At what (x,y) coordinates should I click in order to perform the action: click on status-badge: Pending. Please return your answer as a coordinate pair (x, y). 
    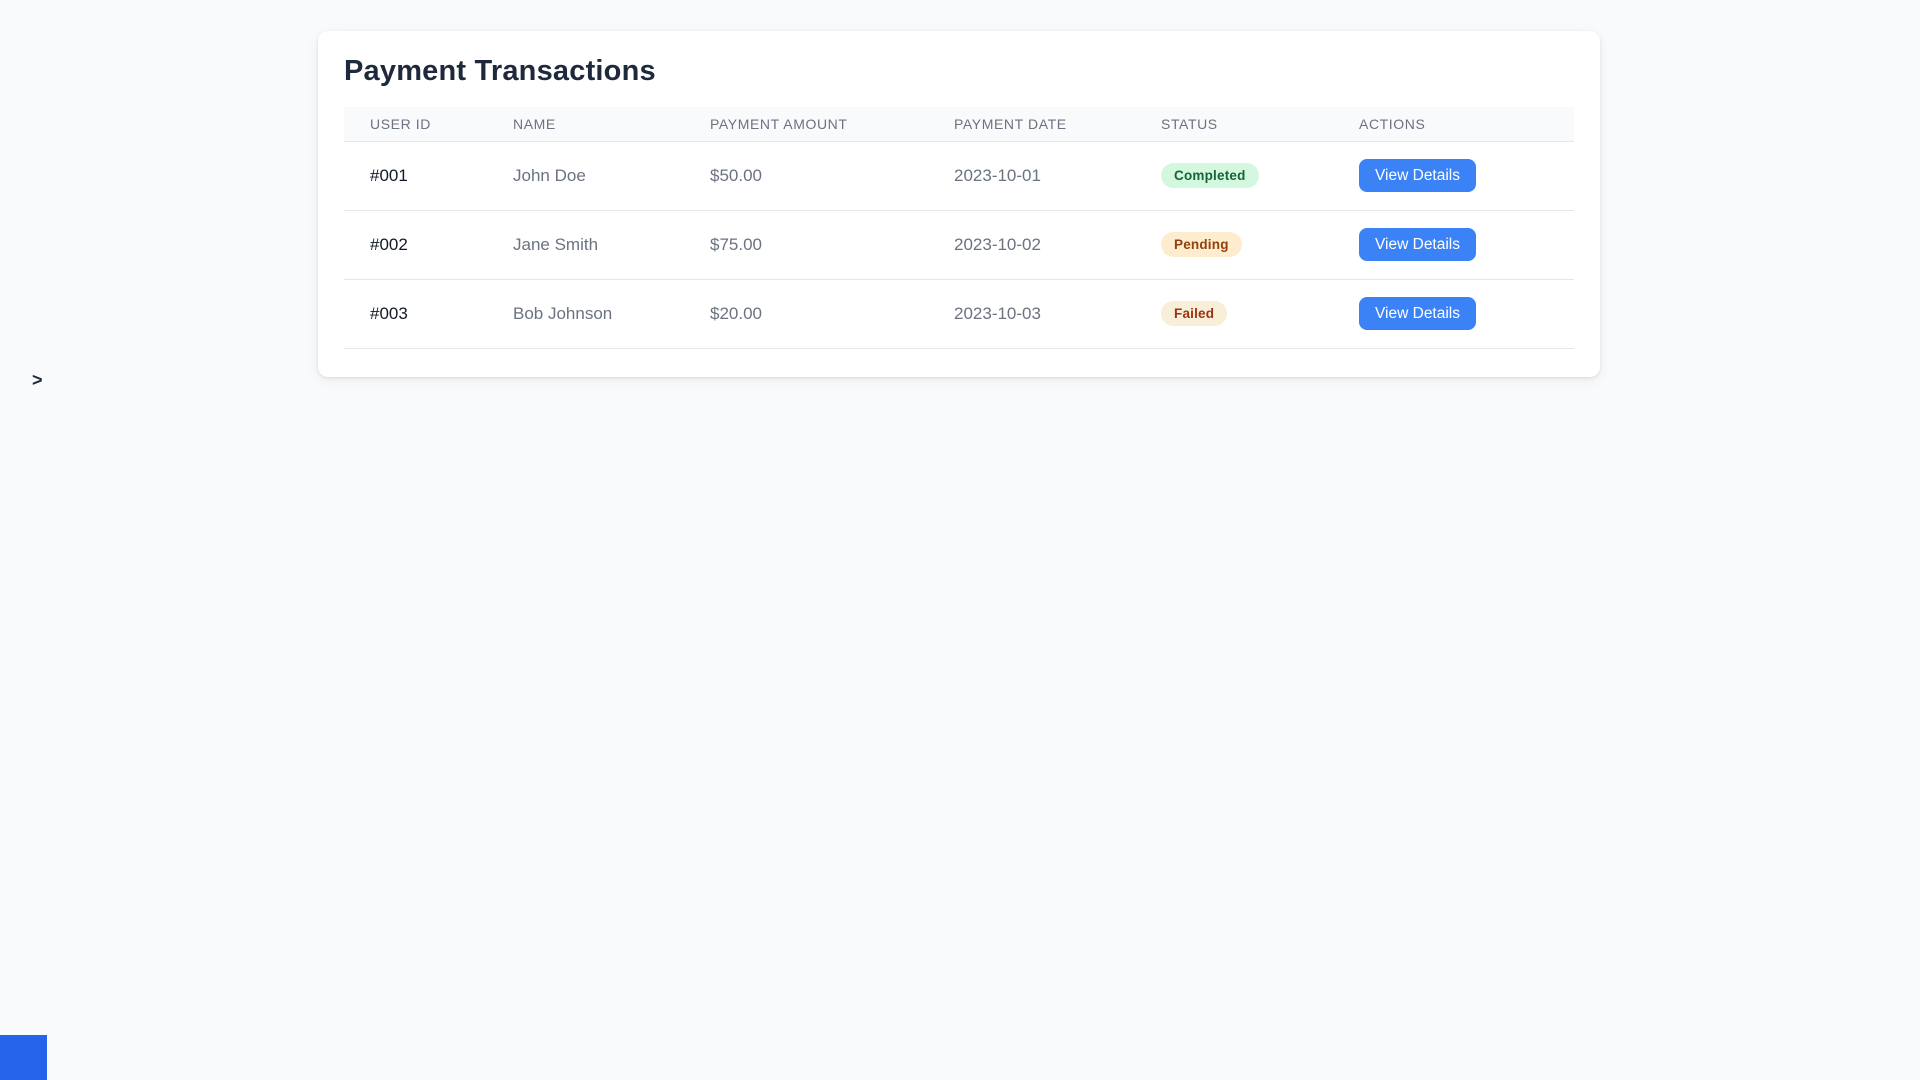
    Looking at the image, I should click on (1201, 244).